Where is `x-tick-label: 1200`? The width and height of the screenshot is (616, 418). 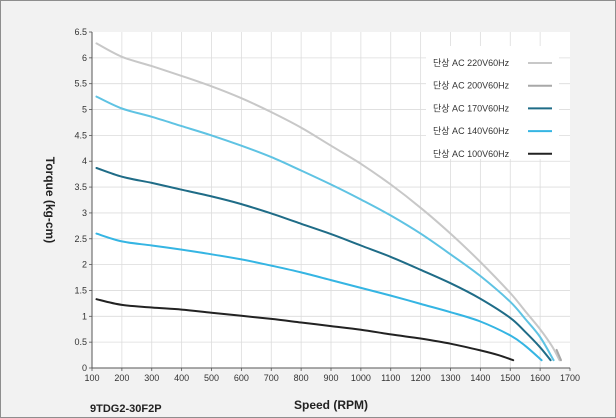
x-tick-label: 1200 is located at coordinates (421, 378).